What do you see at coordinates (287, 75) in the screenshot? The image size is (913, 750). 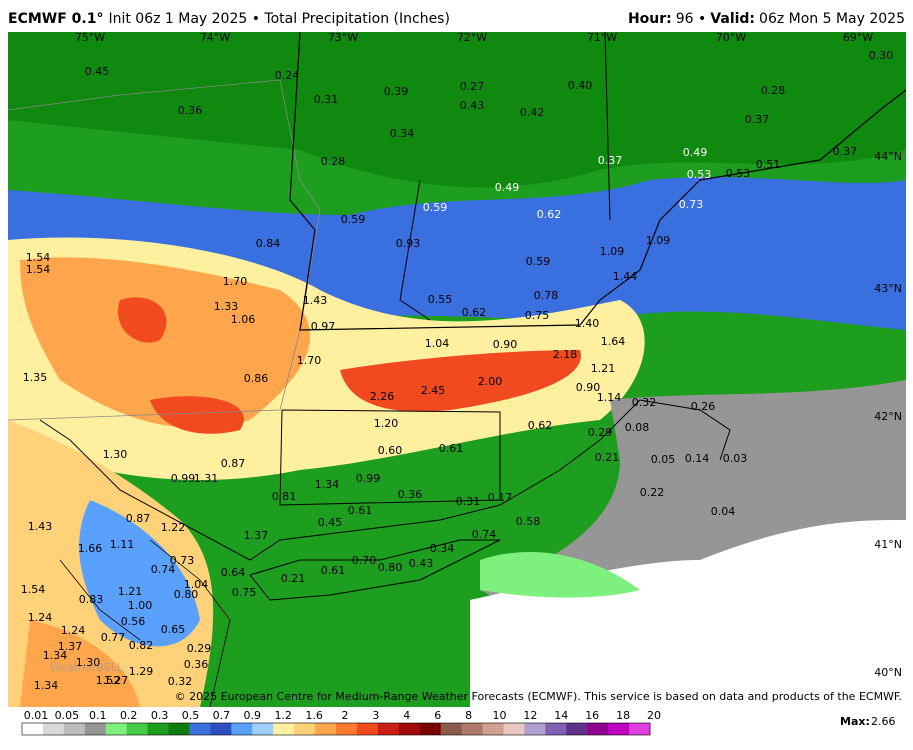 I see `precip-value: 0.24` at bounding box center [287, 75].